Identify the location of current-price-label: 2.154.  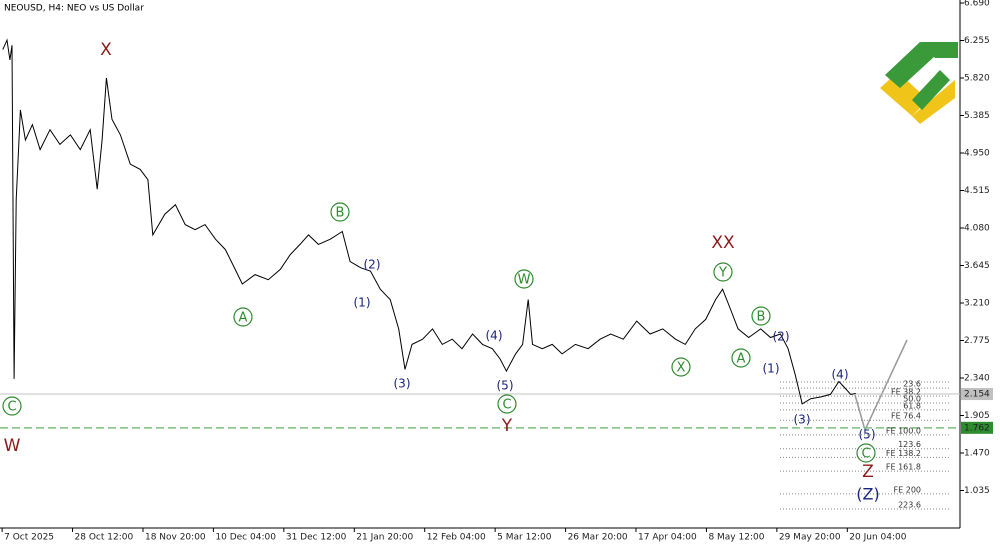
(977, 395).